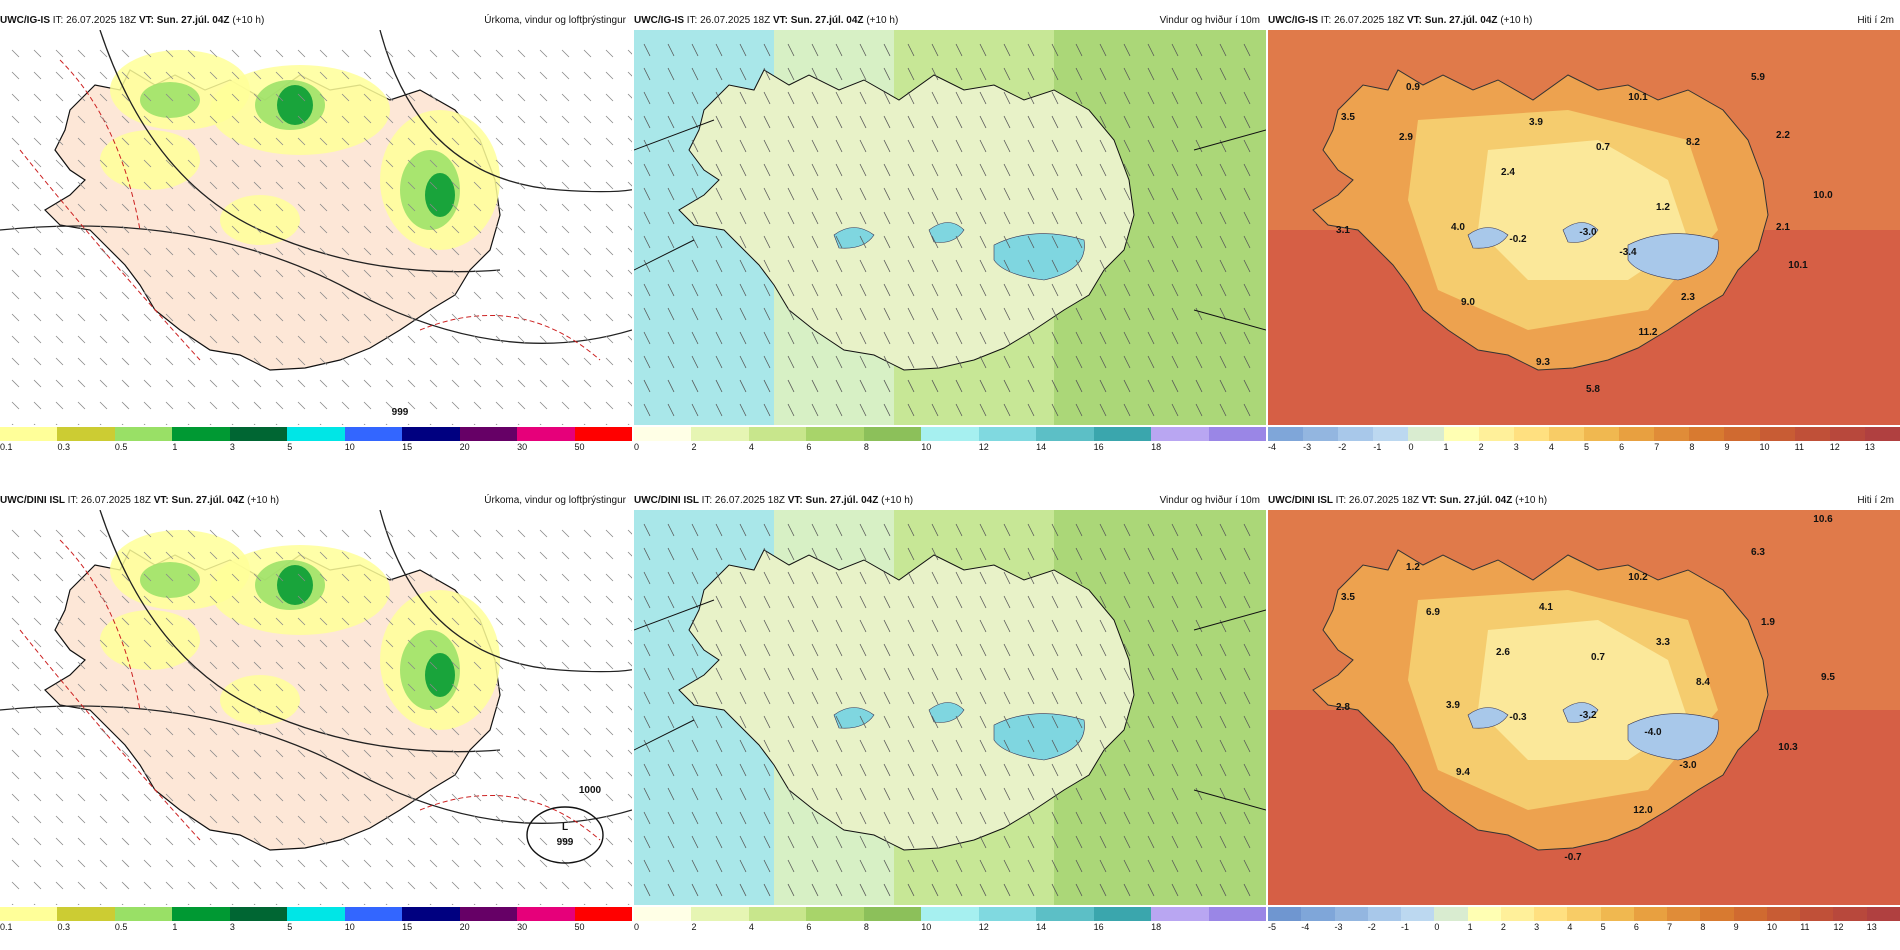 This screenshot has width=1900, height=950. Describe the element at coordinates (316, 227) in the screenshot. I see `map-canvas: 999` at that location.